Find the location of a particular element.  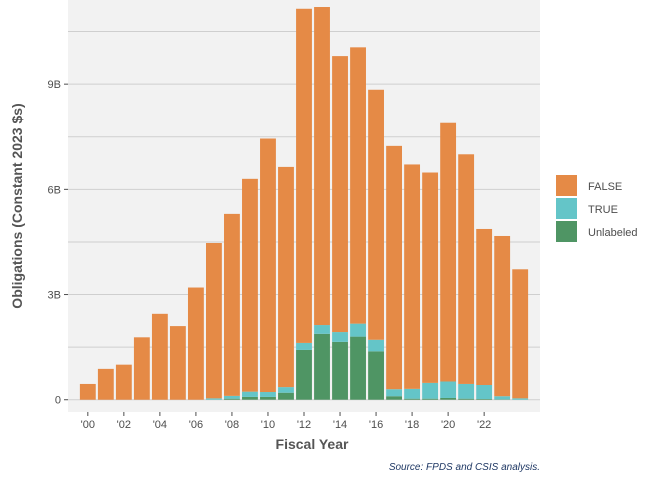

bar-false-2003 is located at coordinates (141, 368).